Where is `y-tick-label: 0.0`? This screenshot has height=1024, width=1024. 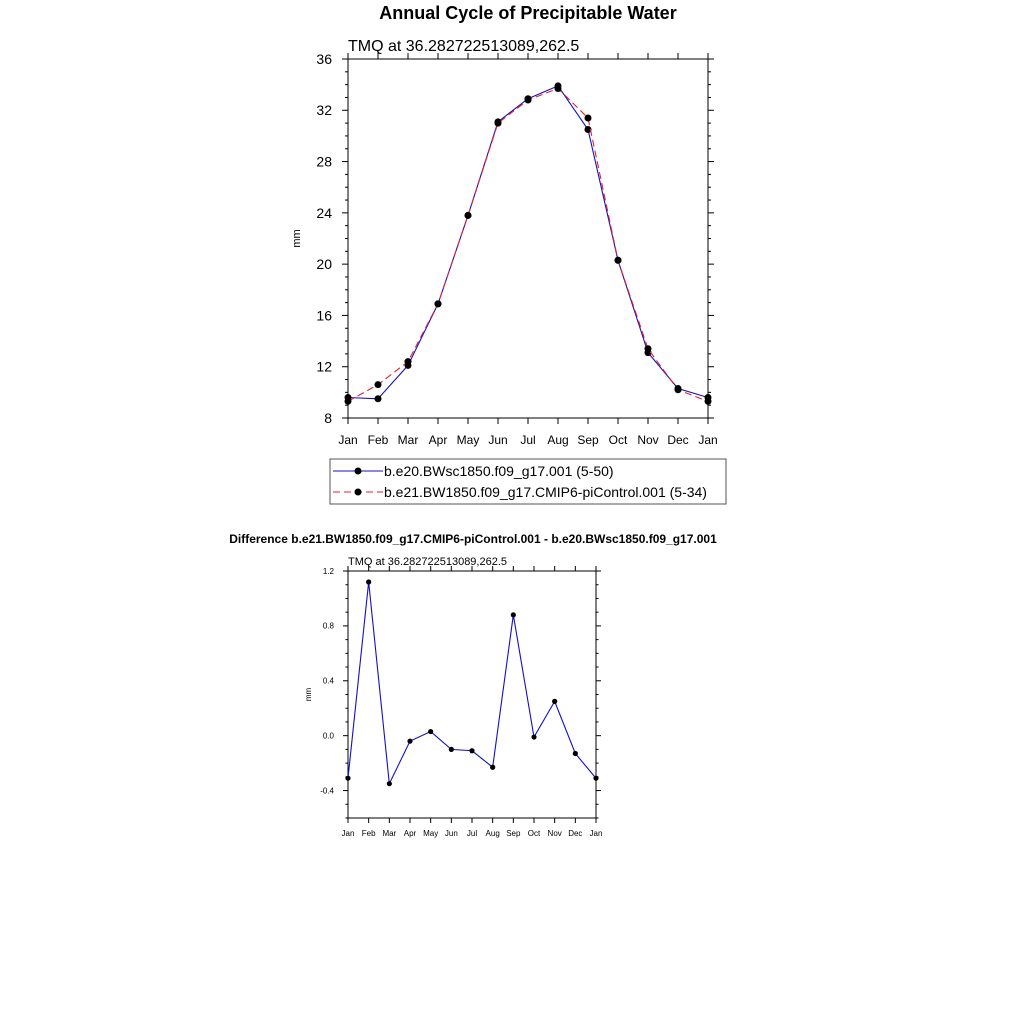 y-tick-label: 0.0 is located at coordinates (329, 735).